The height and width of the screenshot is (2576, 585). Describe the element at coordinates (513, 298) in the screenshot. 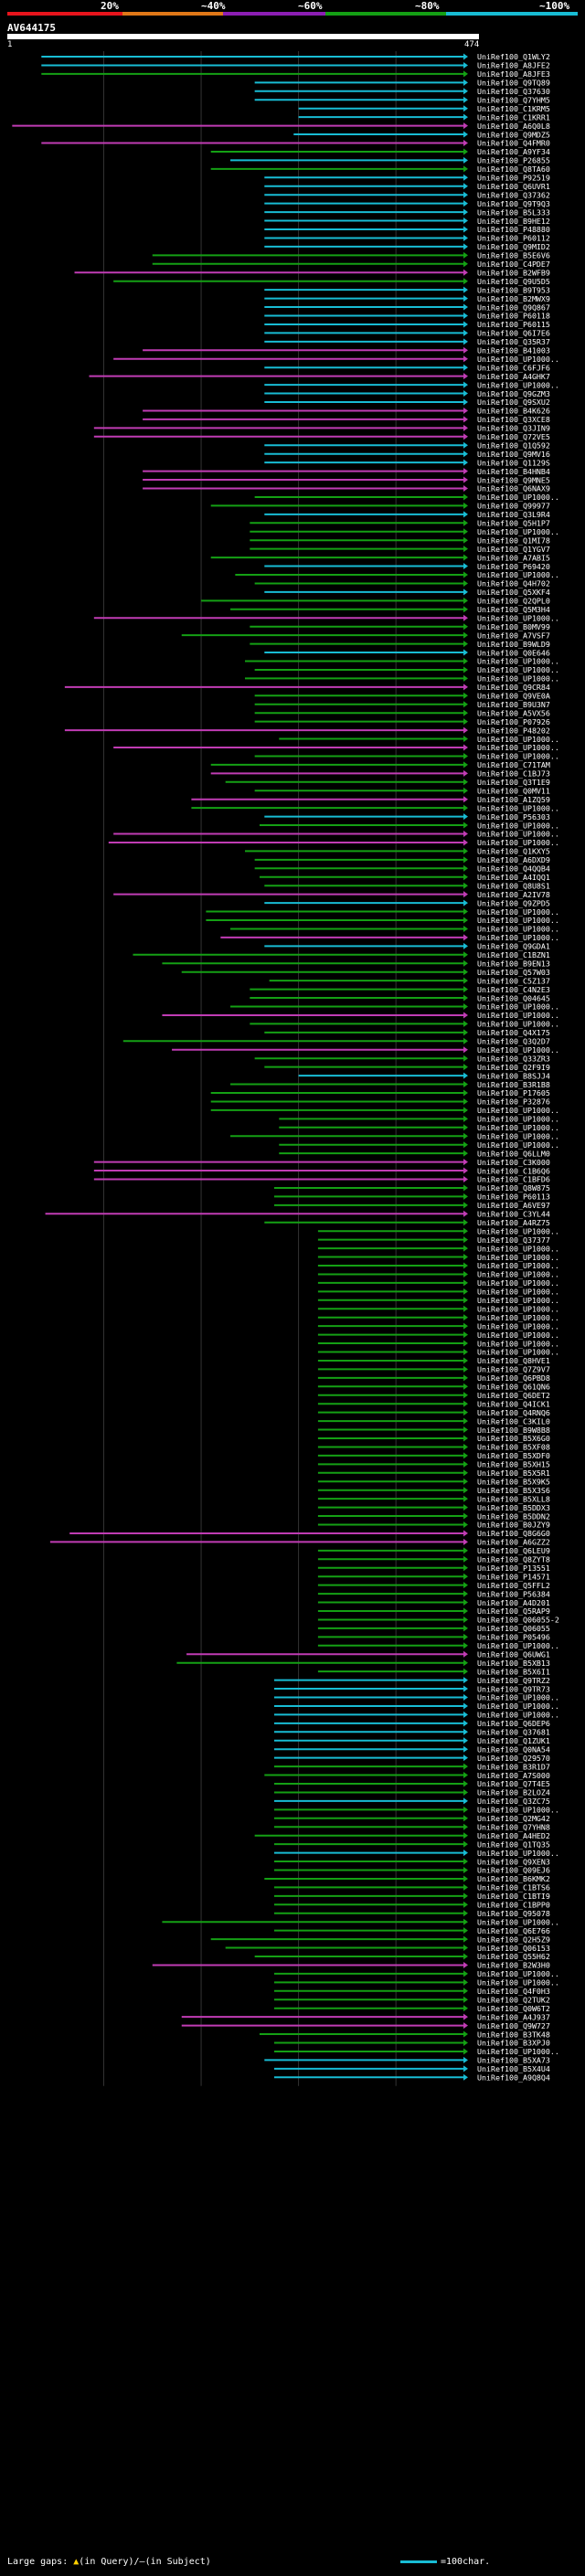

I see `hit-label: UniRef100_B2MWX9` at that location.